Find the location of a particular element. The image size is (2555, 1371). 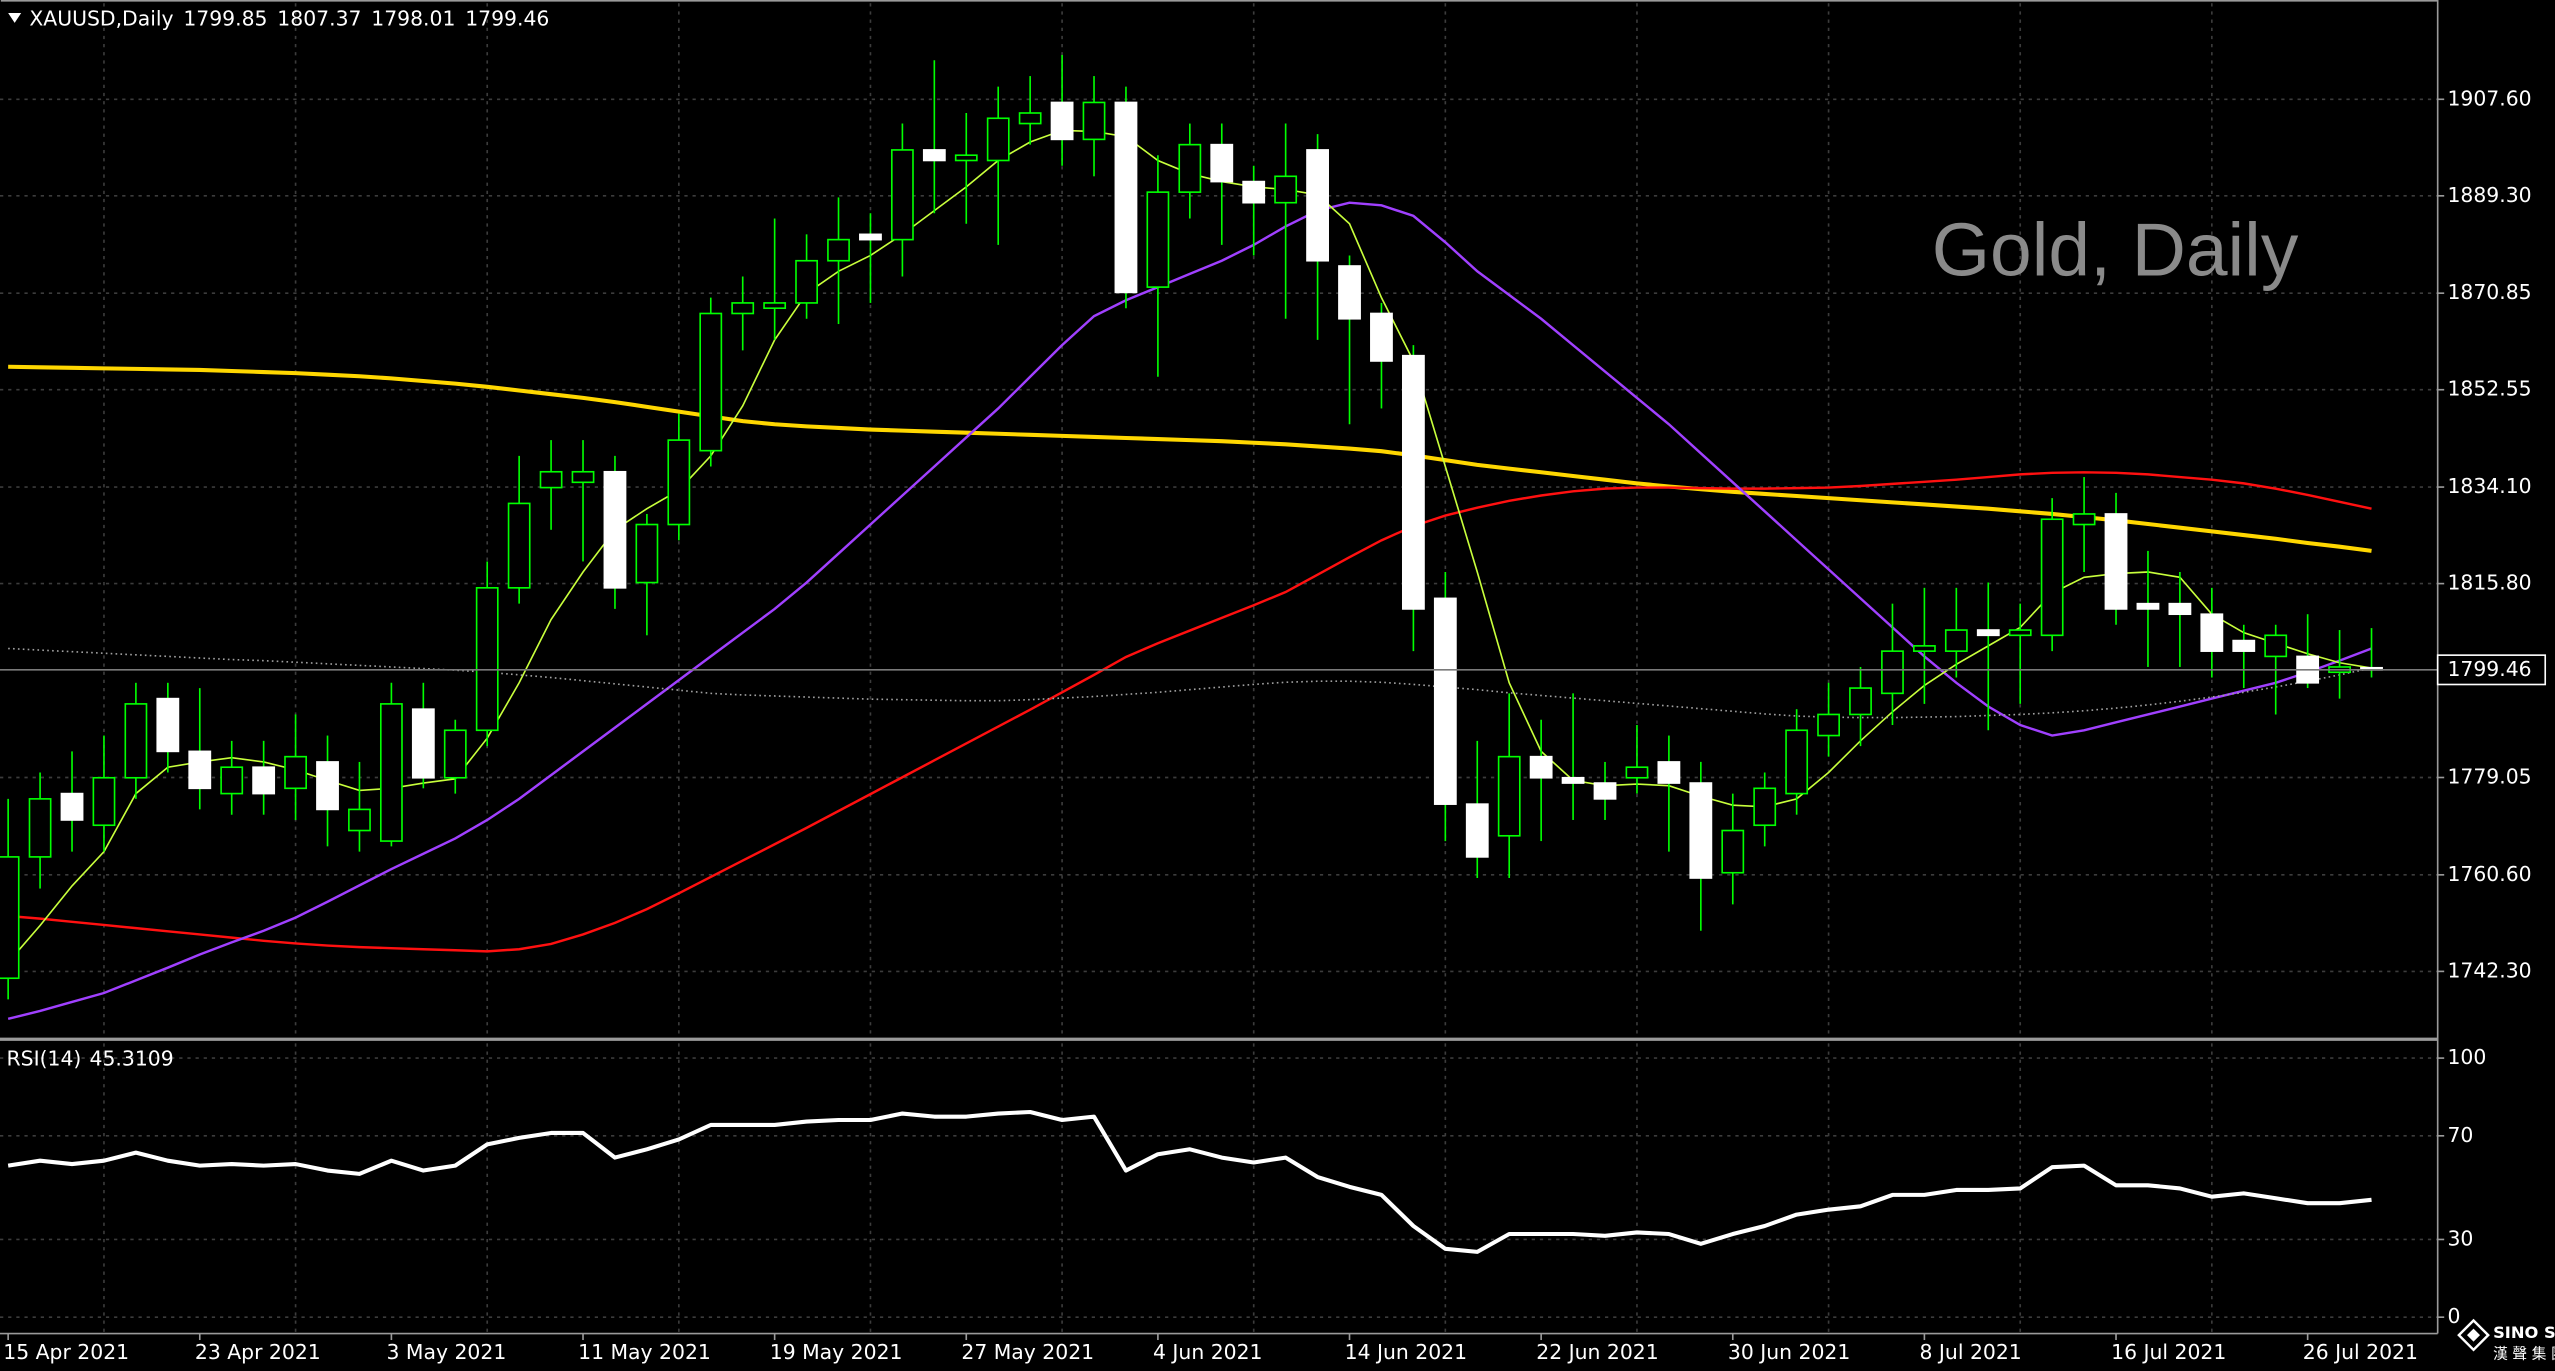

y-tick-label: 1834.10 is located at coordinates (2489, 486).